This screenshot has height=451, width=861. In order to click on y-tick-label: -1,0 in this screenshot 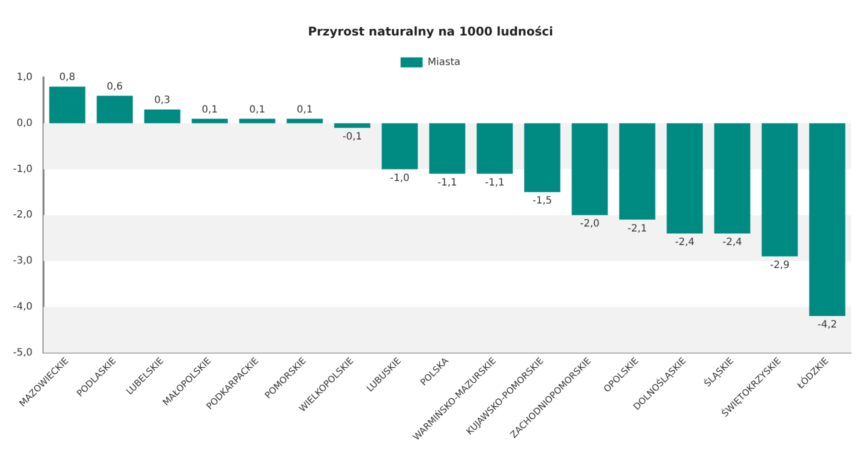, I will do `click(22, 169)`.